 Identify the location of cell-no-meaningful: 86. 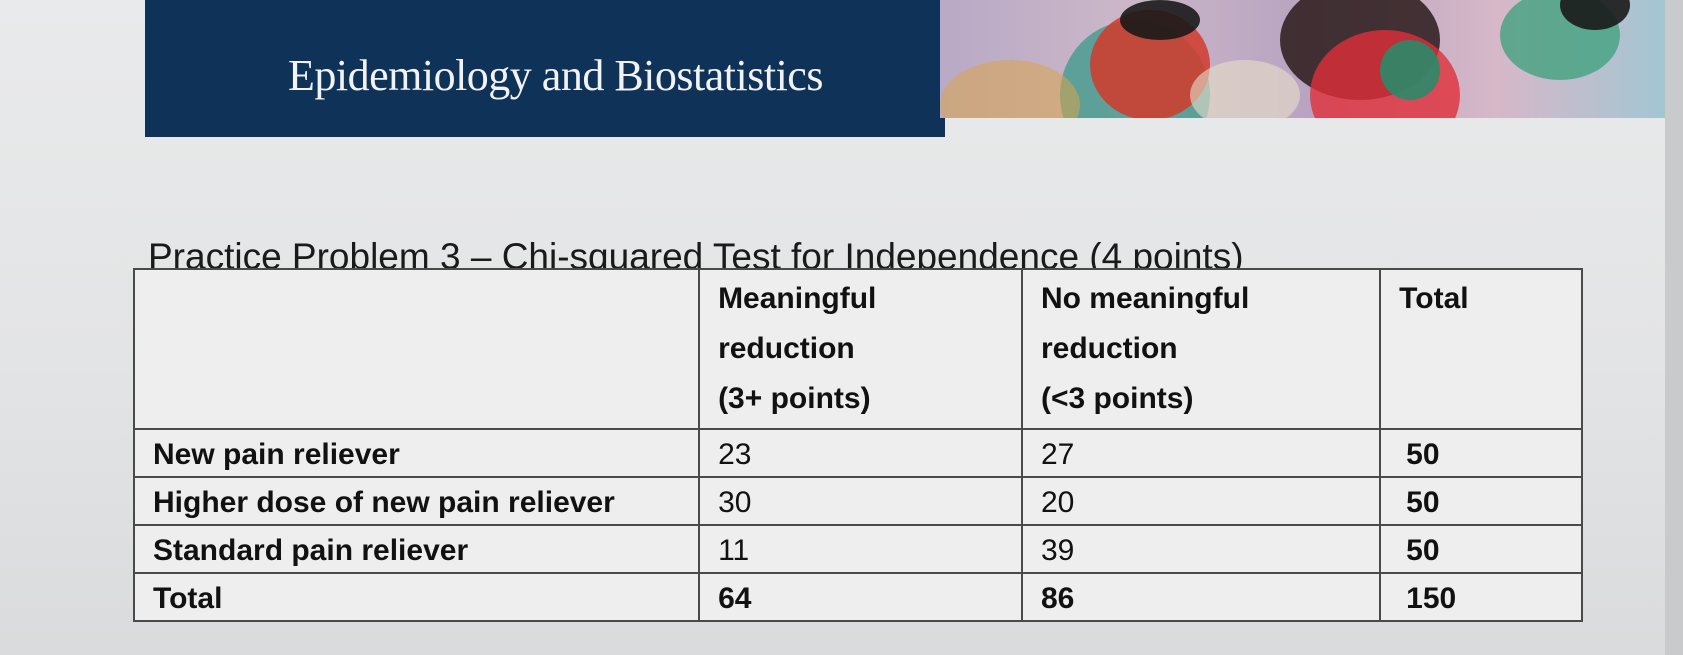
(1201, 597).